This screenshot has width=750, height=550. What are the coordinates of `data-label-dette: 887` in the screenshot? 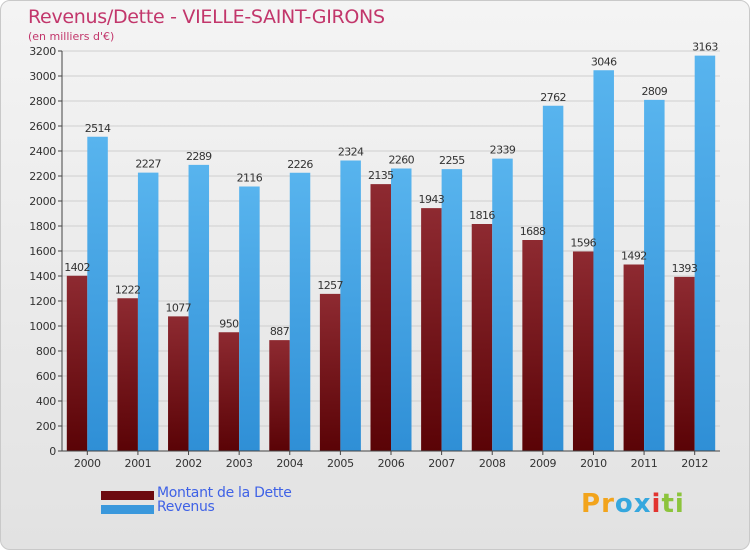 It's located at (280, 331).